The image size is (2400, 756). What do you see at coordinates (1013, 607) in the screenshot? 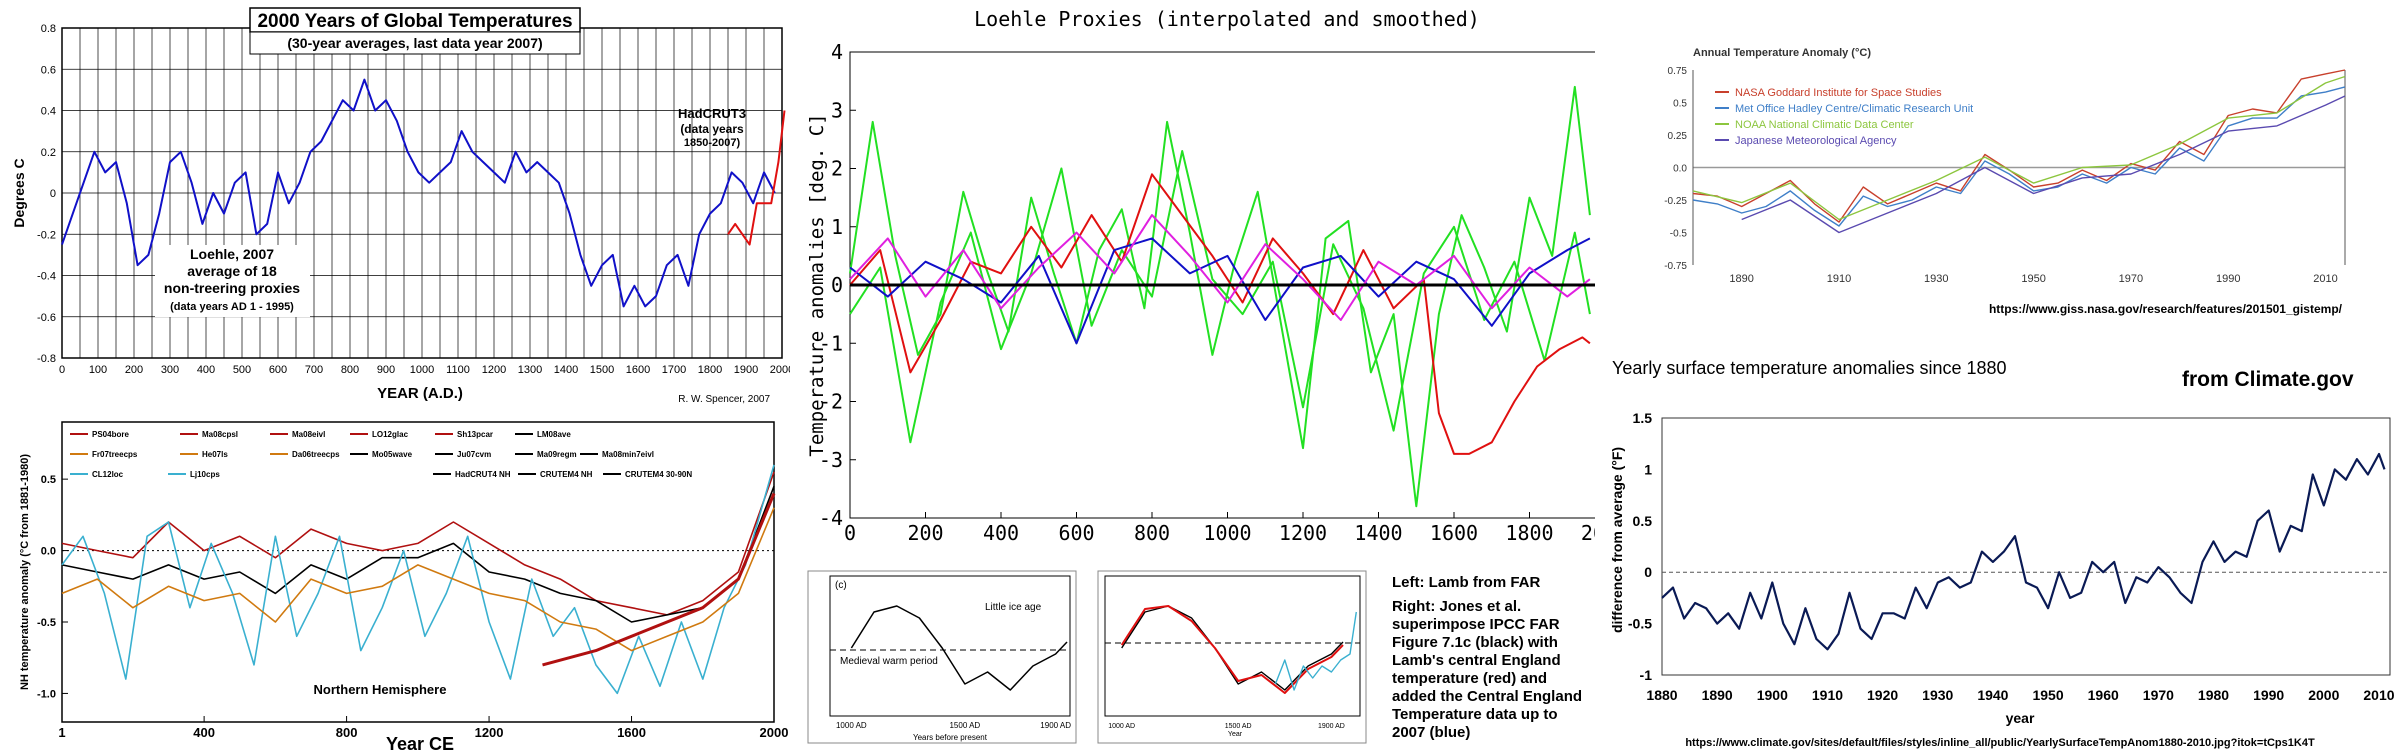
I see `lamb-annotation-lia: Little ice age` at bounding box center [1013, 607].